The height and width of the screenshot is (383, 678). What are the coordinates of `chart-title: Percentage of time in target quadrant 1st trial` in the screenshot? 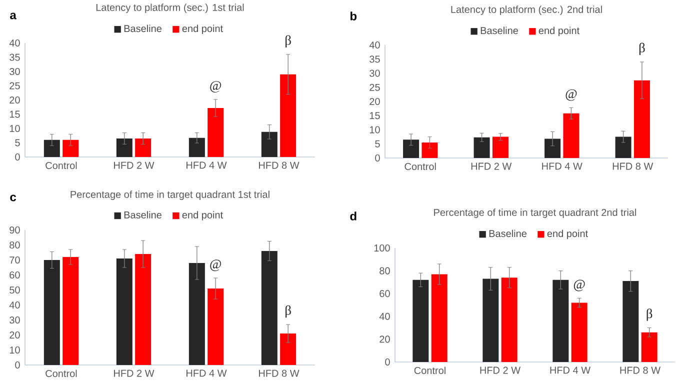 It's located at (170, 195).